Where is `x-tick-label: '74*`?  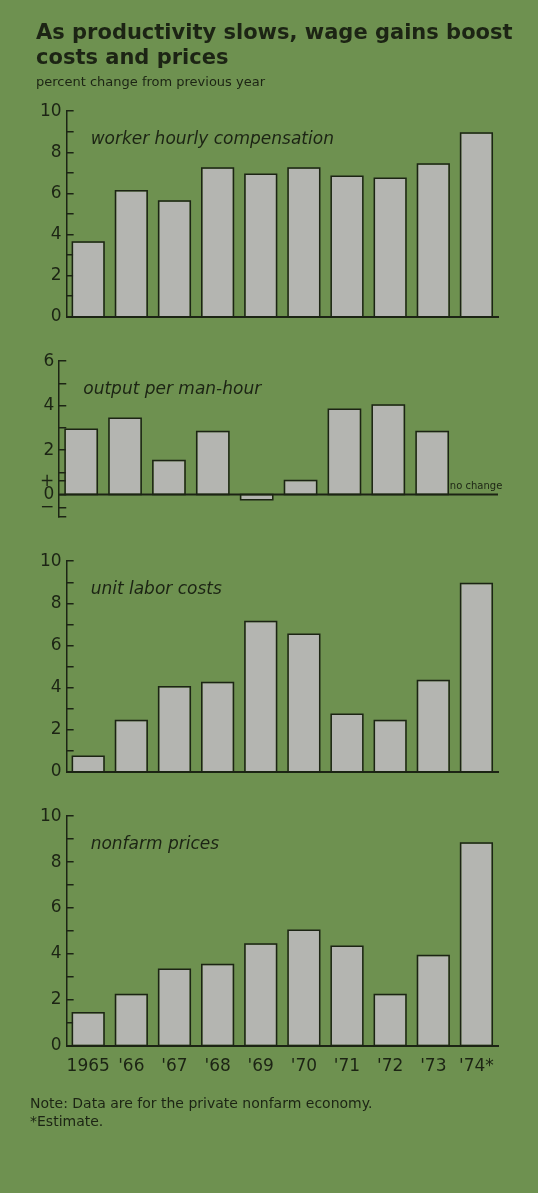
x-tick-label: '74* is located at coordinates (476, 1065).